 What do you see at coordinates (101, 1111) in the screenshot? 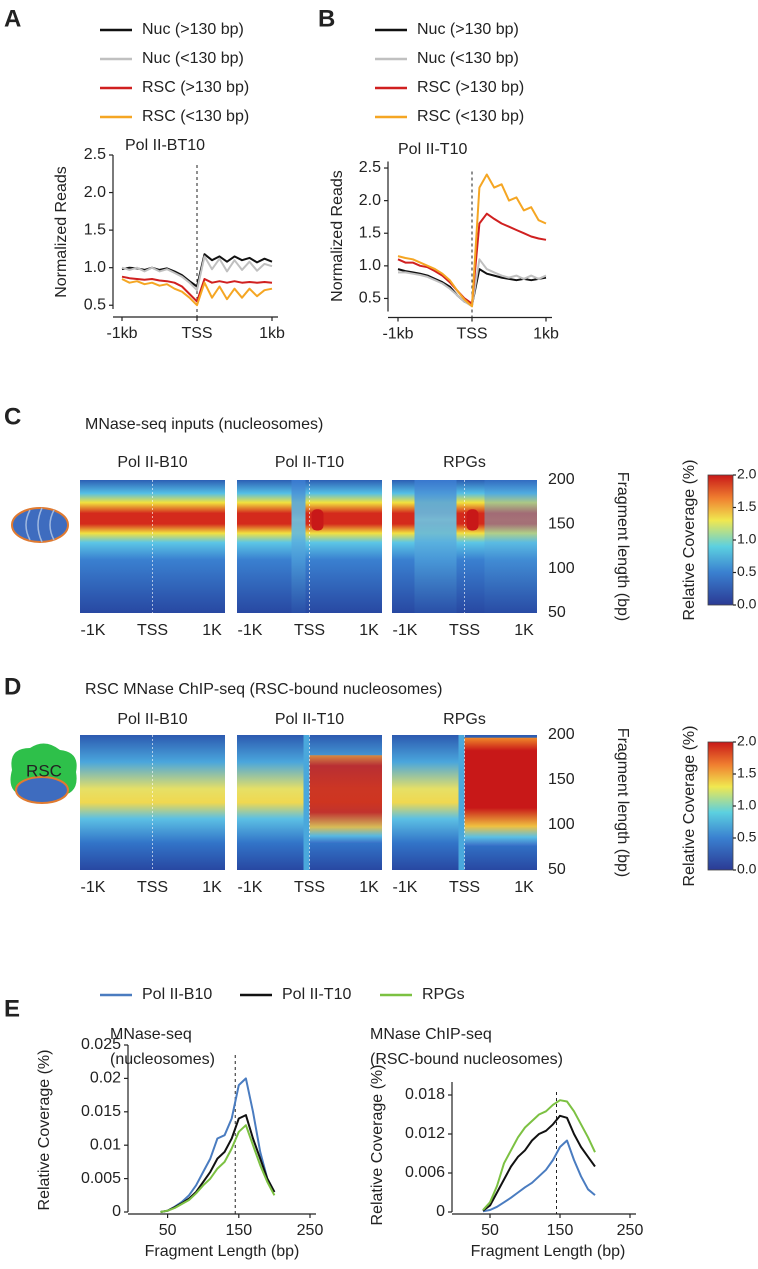
I see `y-tick-label: 0.015` at bounding box center [101, 1111].